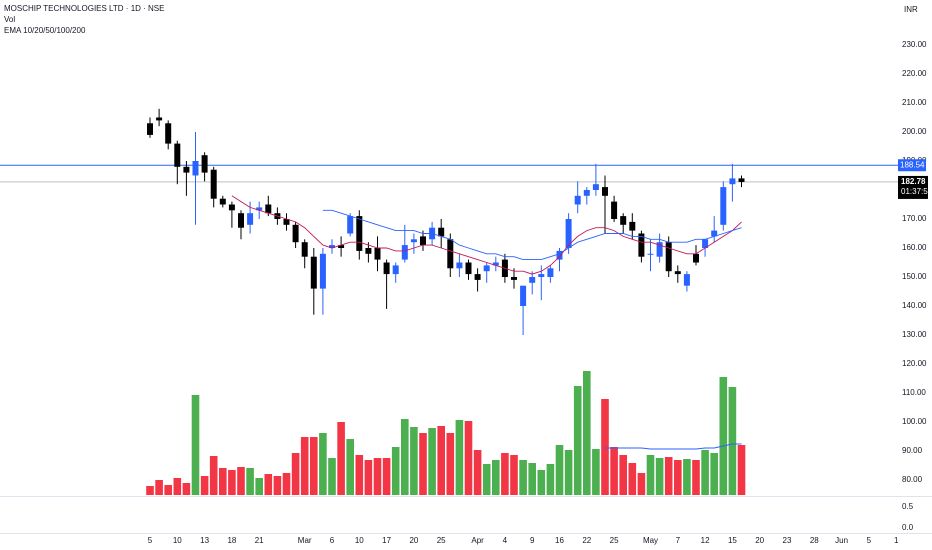 The image size is (932, 550). Describe the element at coordinates (45, 30) in the screenshot. I see `indicator-label: EMA 10/20/50/100/200` at that location.